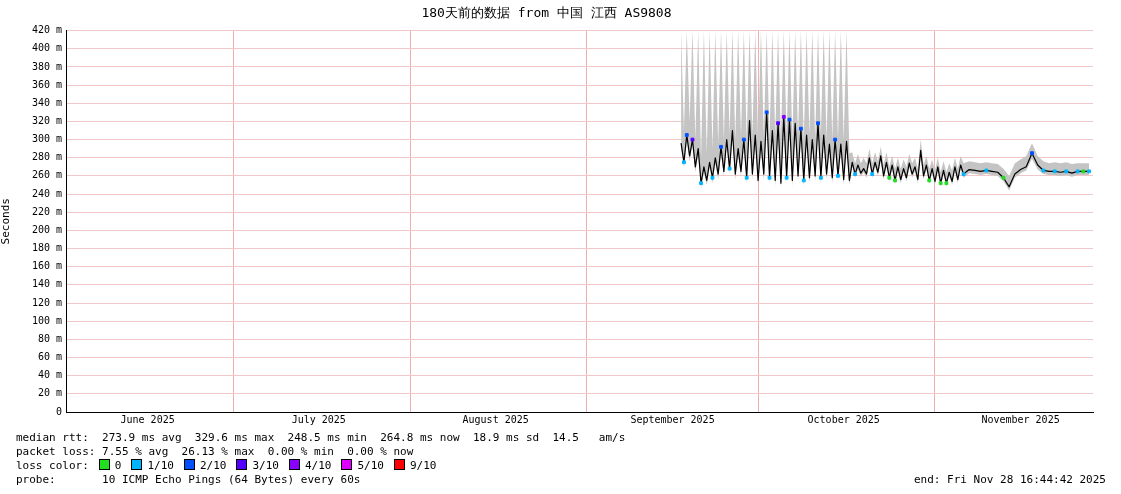 This screenshot has height=494, width=1121. I want to click on y-tick-label: 200 m, so click(46, 229).